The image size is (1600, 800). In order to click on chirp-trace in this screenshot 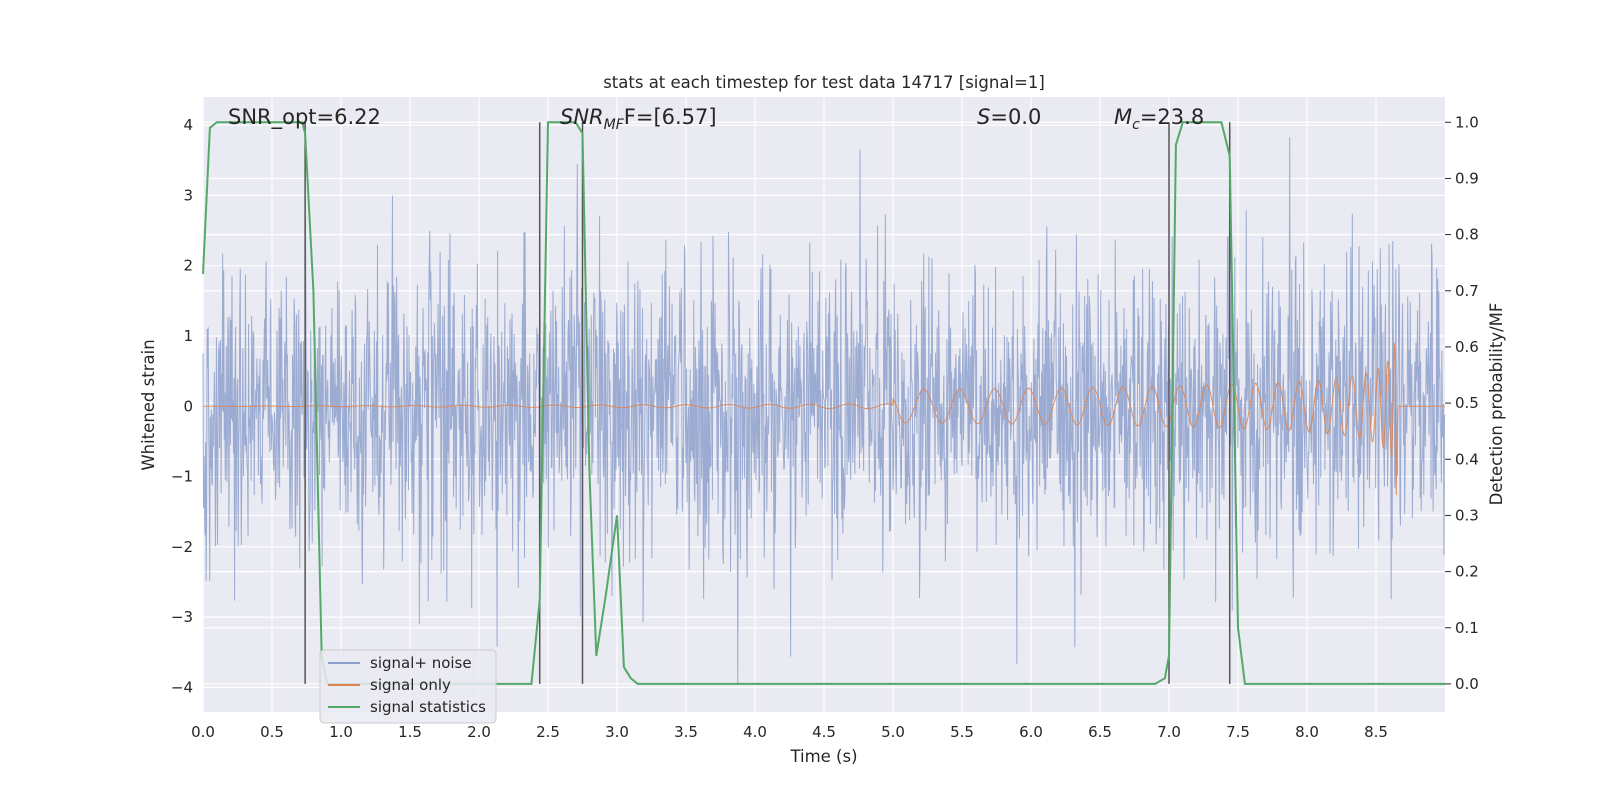, I will do `click(824, 419)`.